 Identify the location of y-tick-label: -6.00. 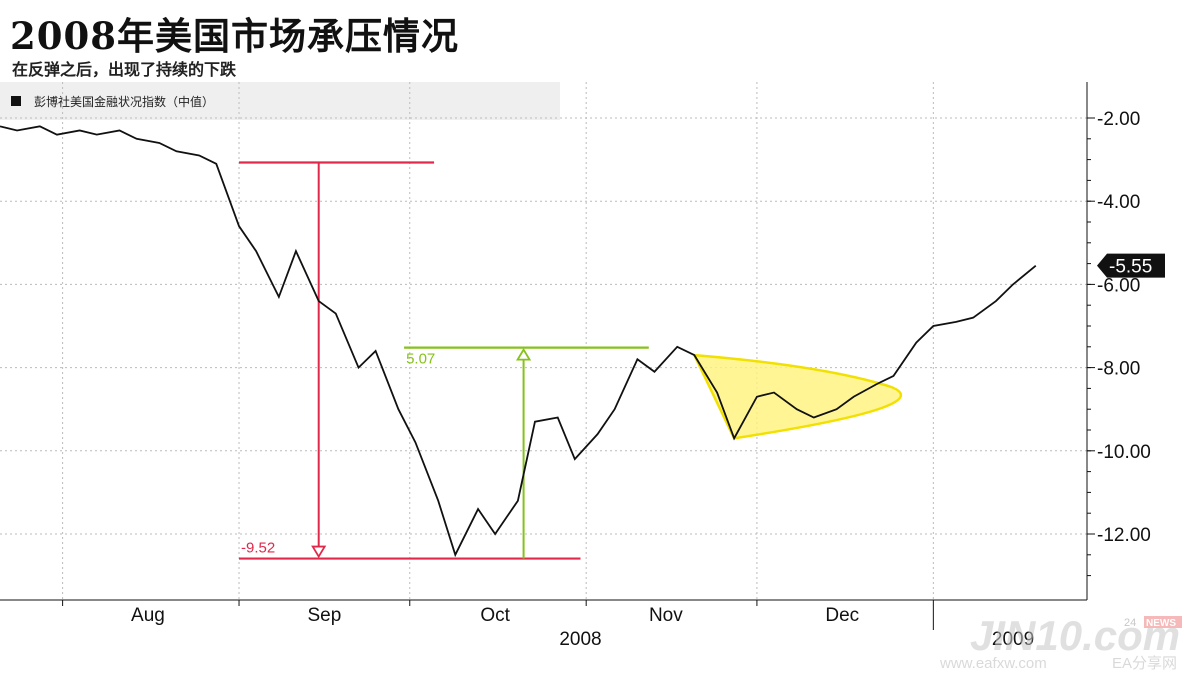
(1118, 285).